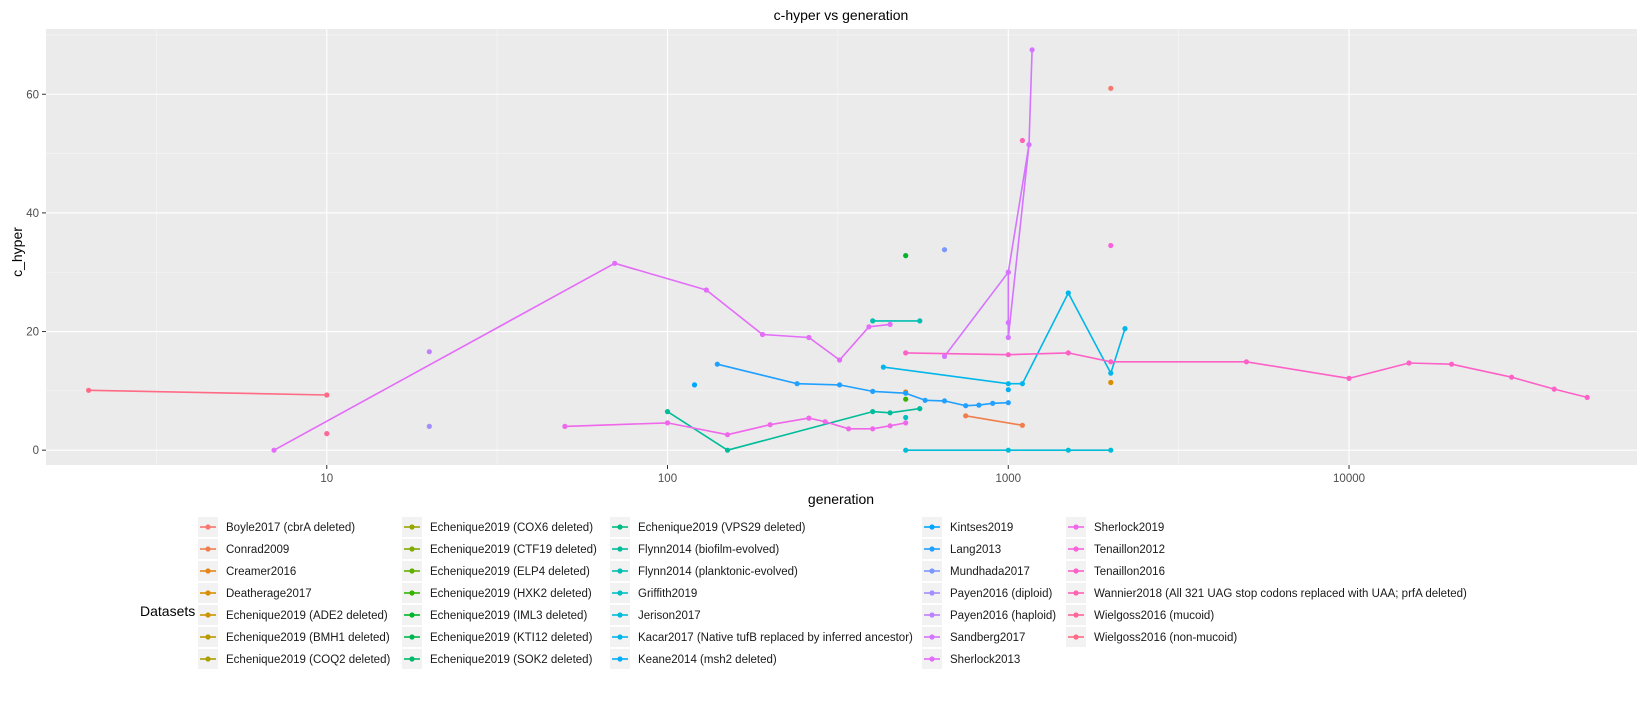  Describe the element at coordinates (985, 660) in the screenshot. I see `legend-label: Sherlock2013` at that location.